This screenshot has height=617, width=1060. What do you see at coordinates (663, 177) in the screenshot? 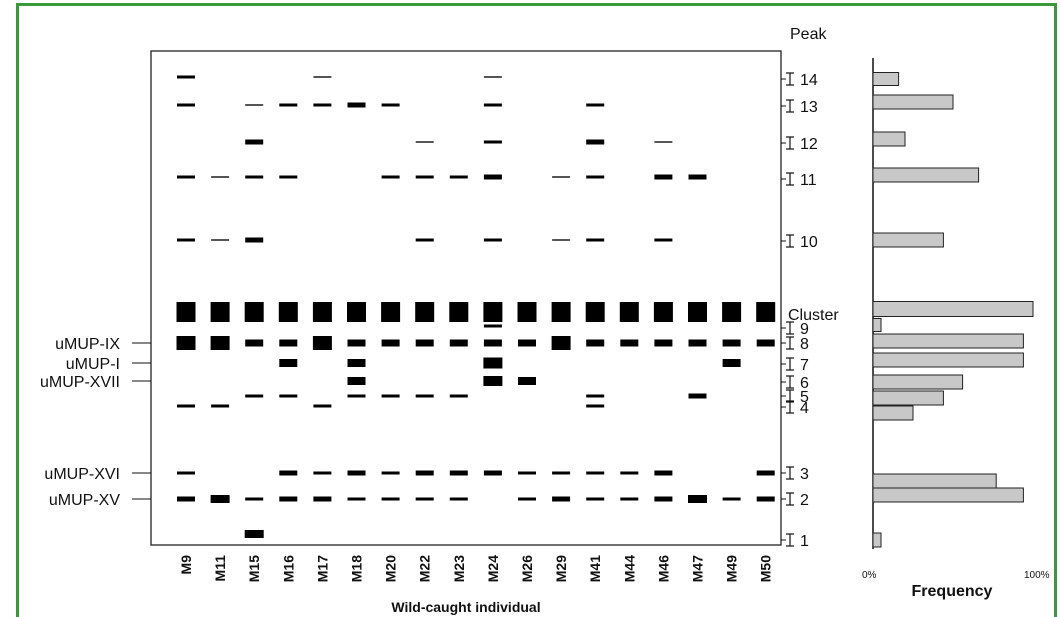
I see `band-11-M46` at bounding box center [663, 177].